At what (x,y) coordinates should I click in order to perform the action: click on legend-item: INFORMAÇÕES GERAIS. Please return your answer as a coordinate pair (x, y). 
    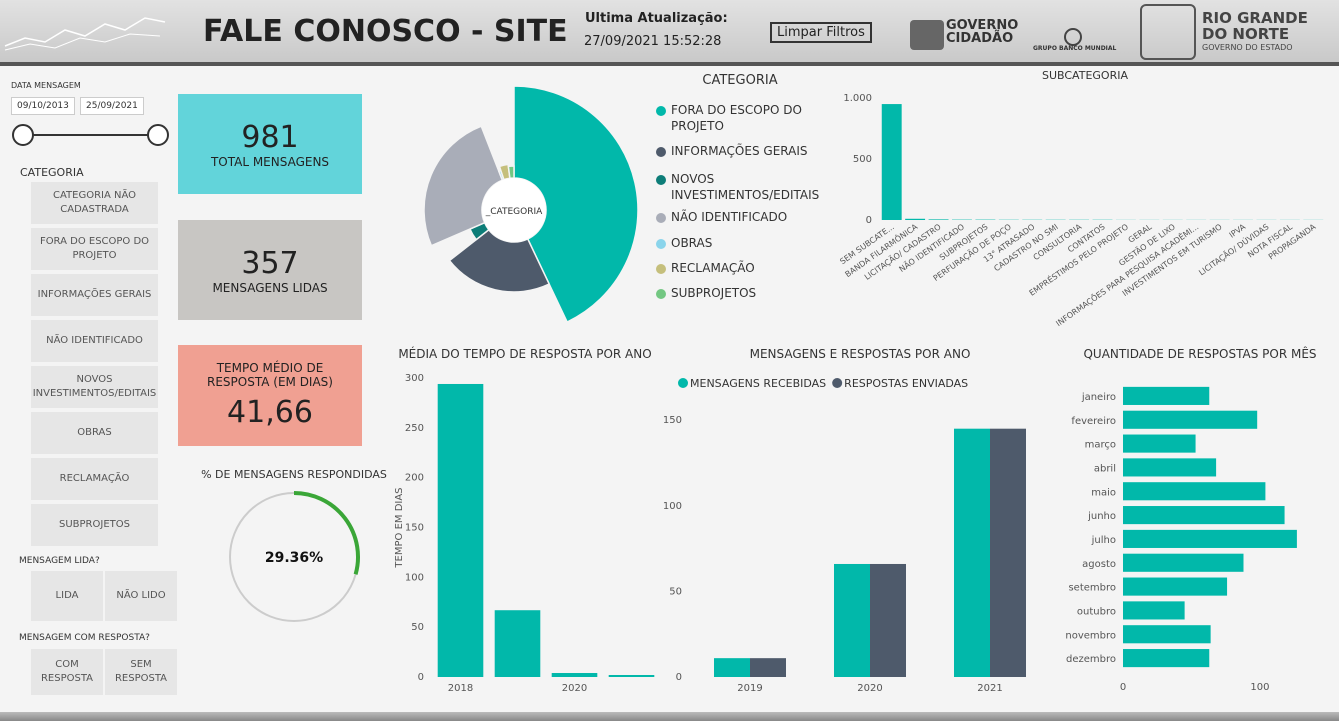
    Looking at the image, I should click on (739, 151).